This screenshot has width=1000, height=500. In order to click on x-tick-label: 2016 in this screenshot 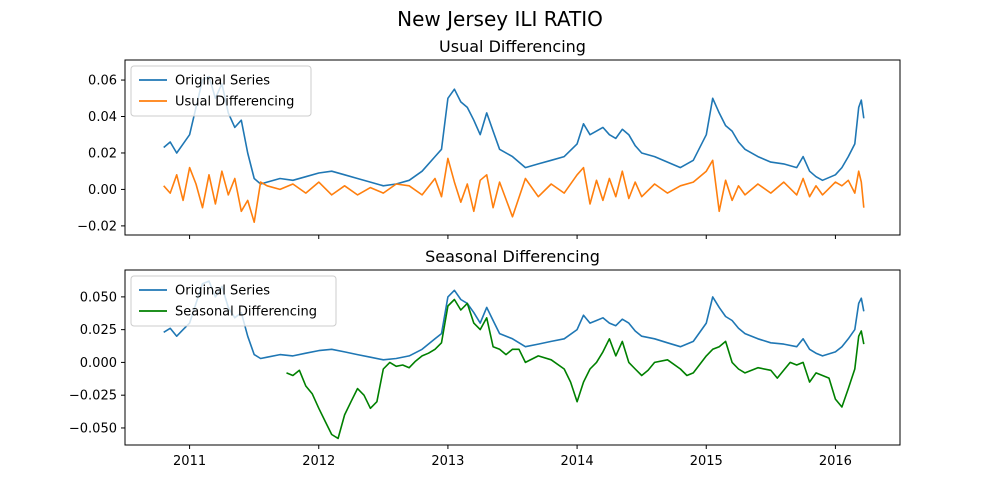, I will do `click(835, 461)`.